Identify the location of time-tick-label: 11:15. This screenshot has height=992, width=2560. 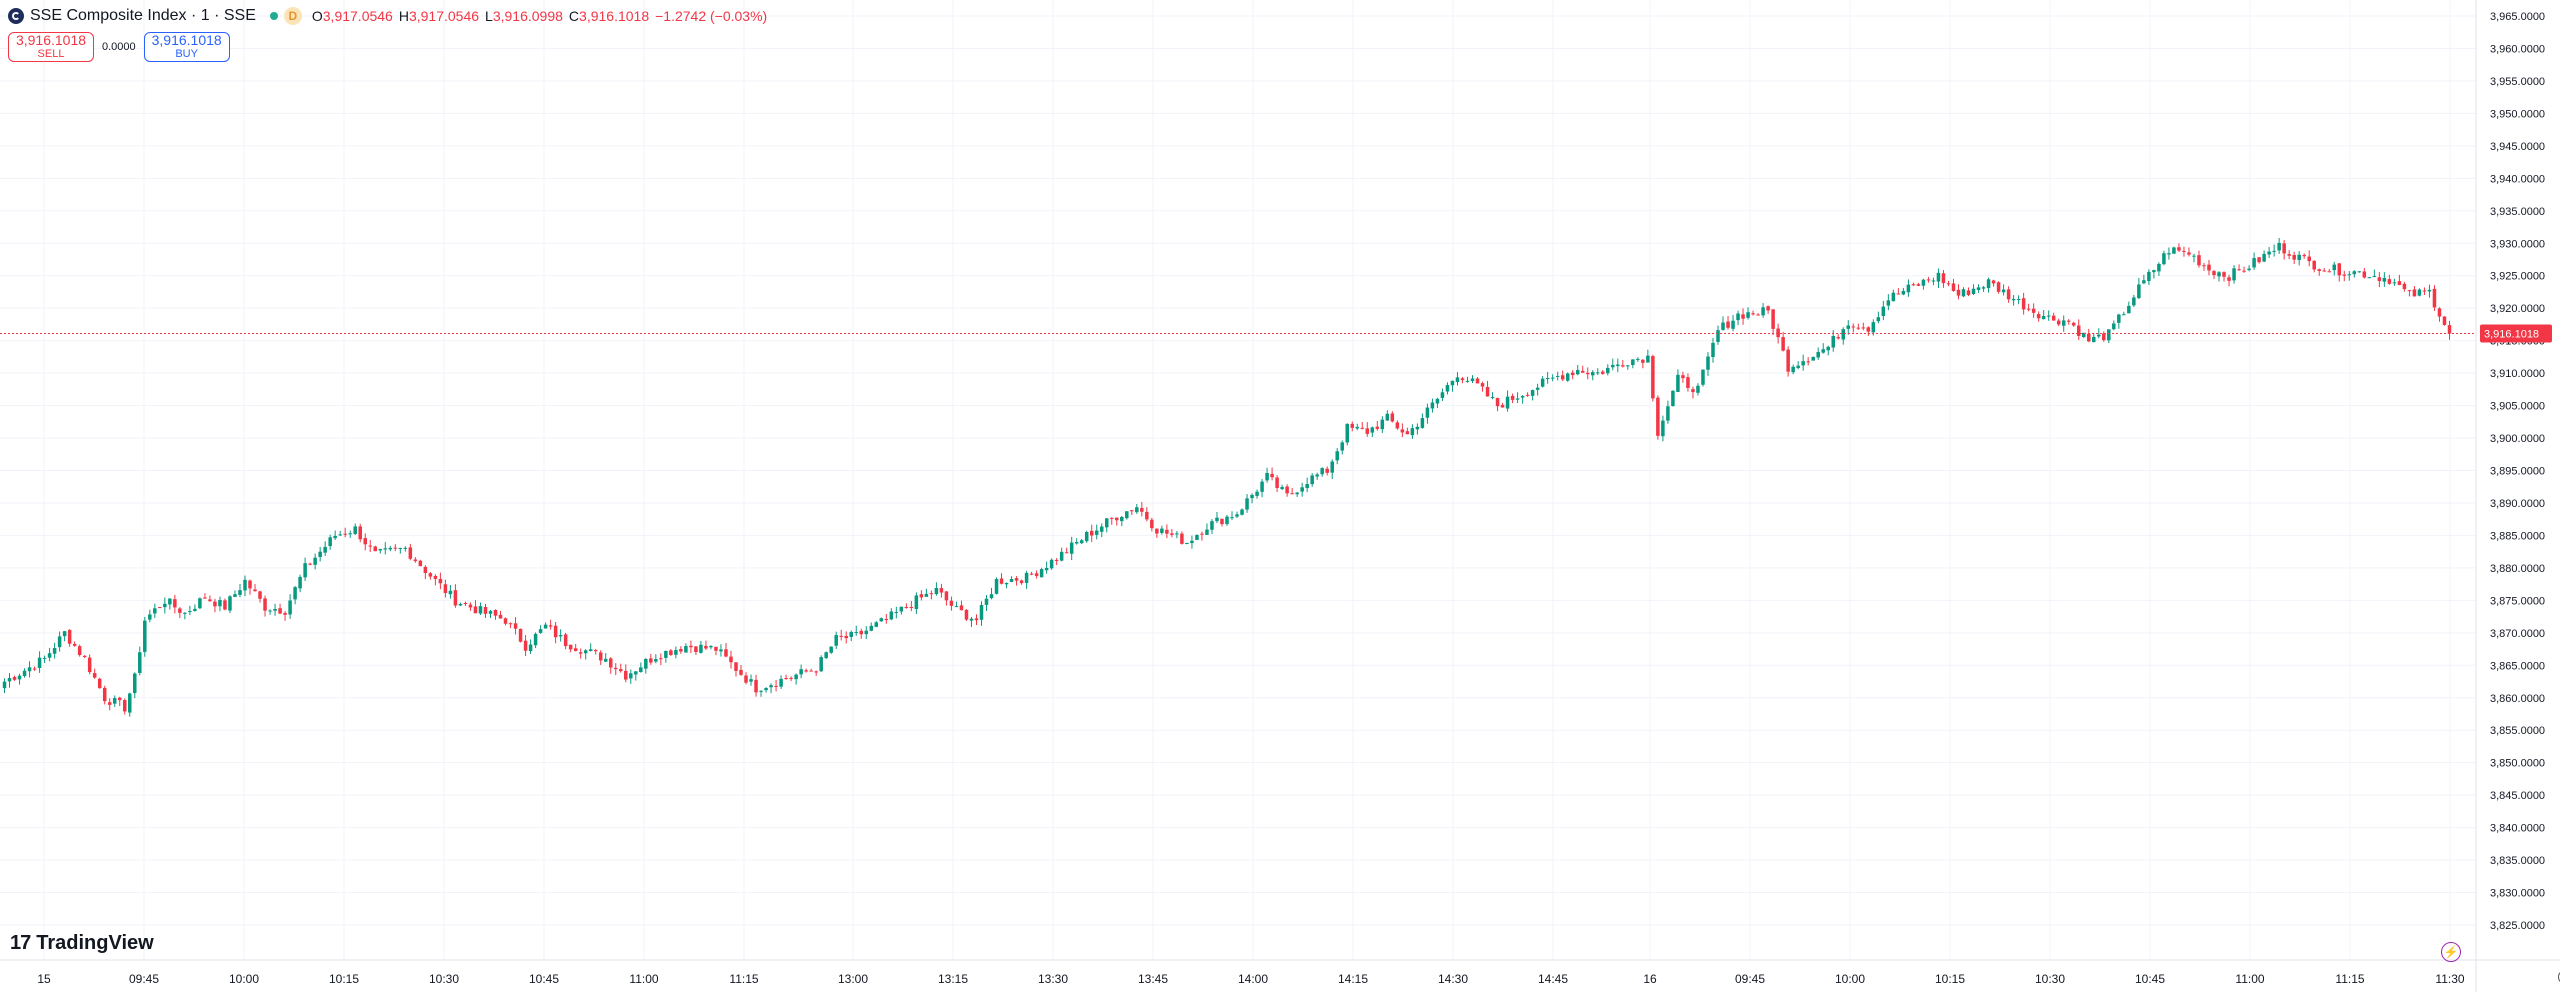
(2349, 979).